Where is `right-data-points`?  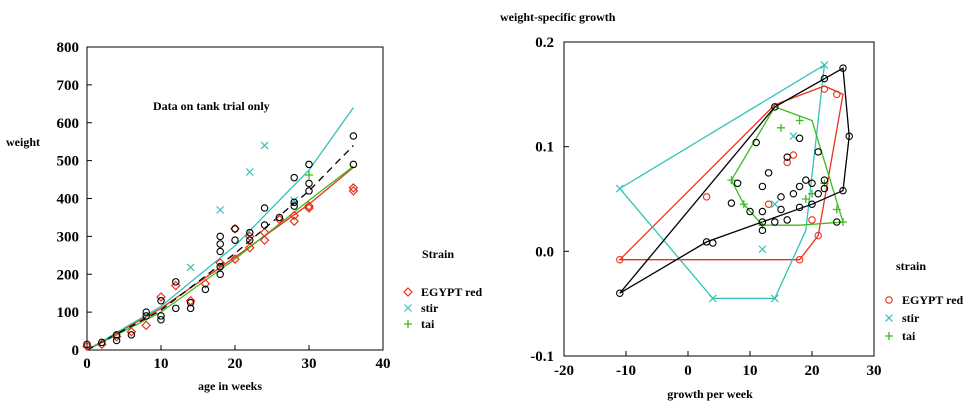 right-data-points is located at coordinates (734, 182).